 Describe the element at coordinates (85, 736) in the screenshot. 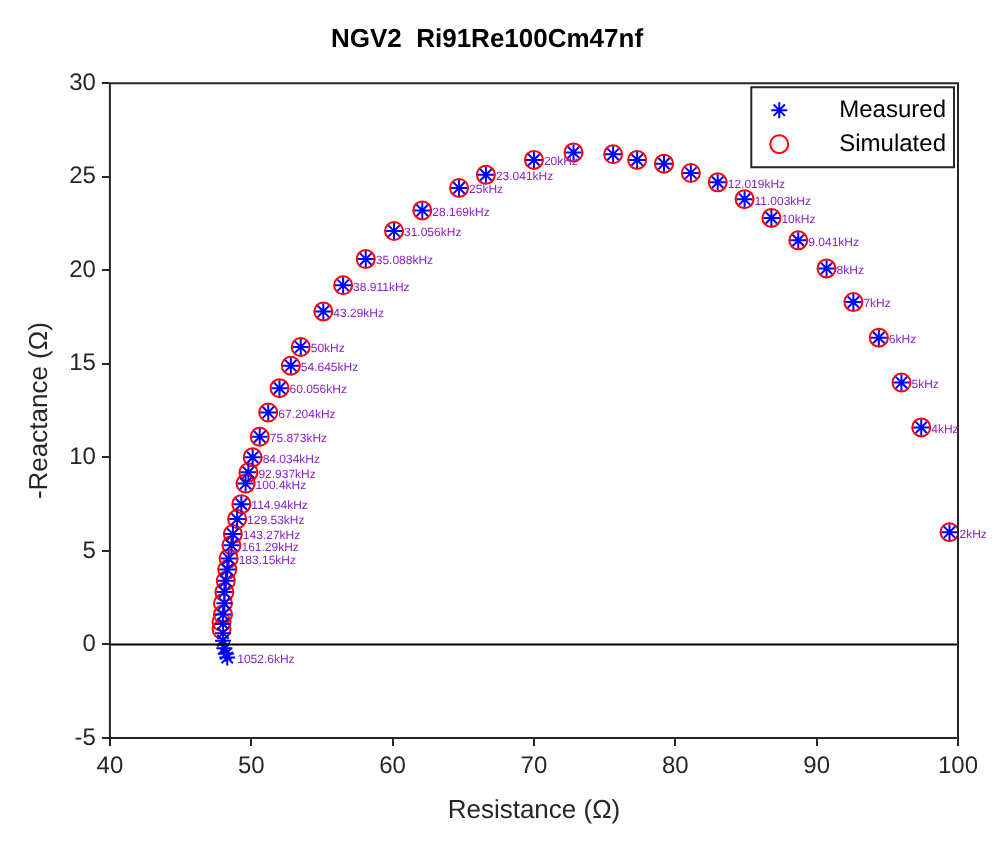

I see `y-tick-label: -5` at that location.